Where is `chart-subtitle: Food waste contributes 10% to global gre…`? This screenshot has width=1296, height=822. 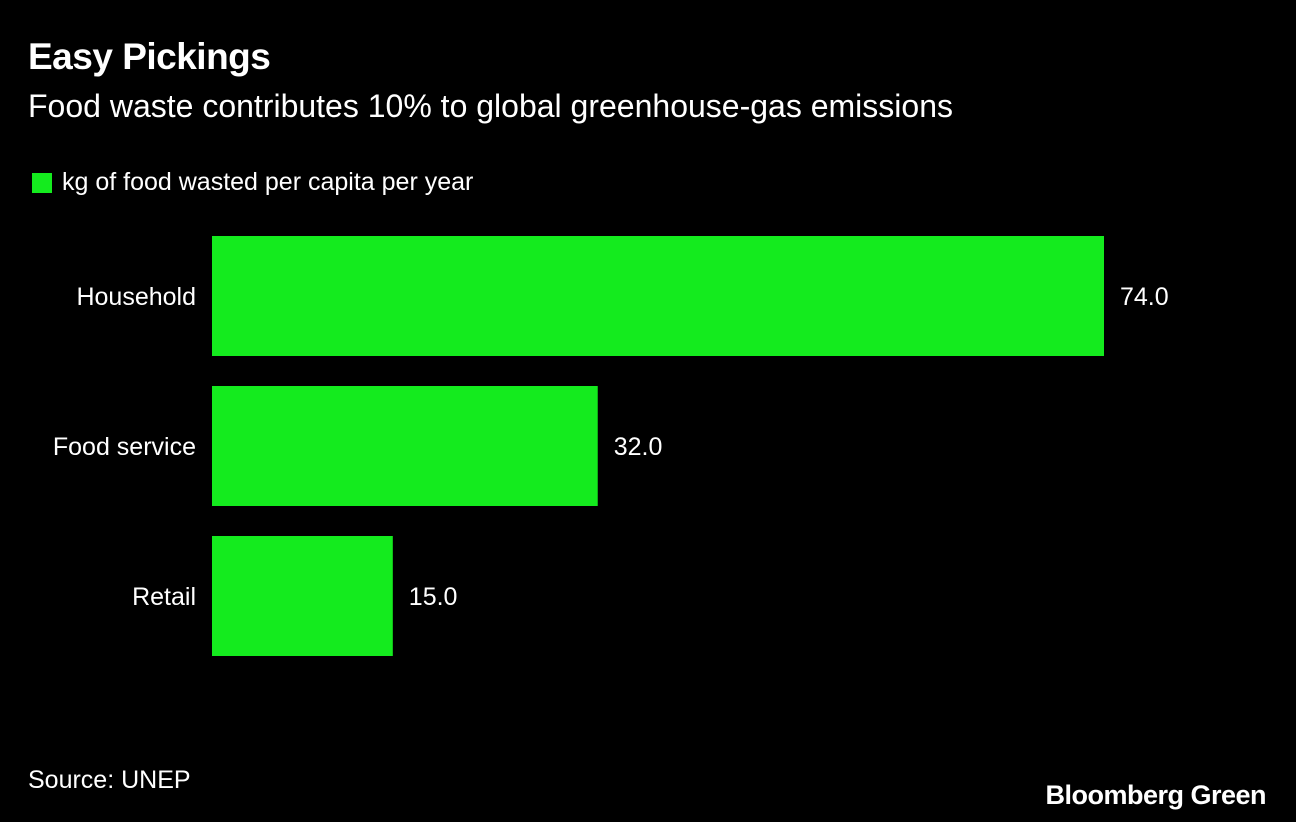 chart-subtitle: Food waste contributes 10% to global gre… is located at coordinates (490, 106).